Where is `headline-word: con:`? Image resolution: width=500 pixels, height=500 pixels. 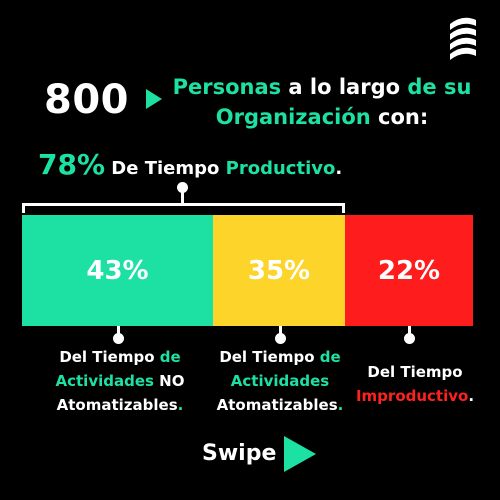
headline-word: con: is located at coordinates (399, 117).